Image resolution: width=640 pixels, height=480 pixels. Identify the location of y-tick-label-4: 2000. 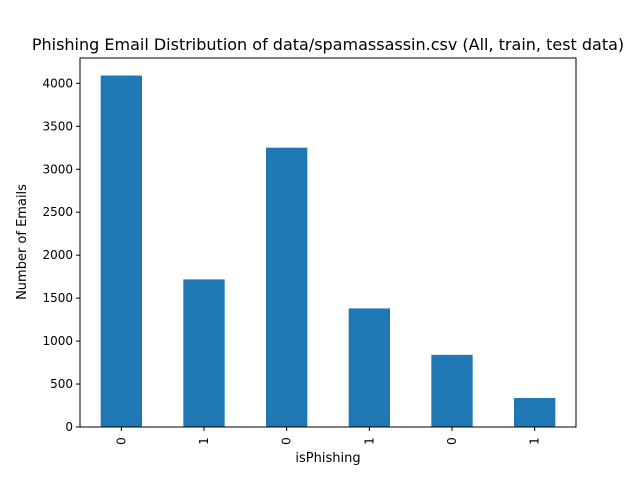
(57, 255).